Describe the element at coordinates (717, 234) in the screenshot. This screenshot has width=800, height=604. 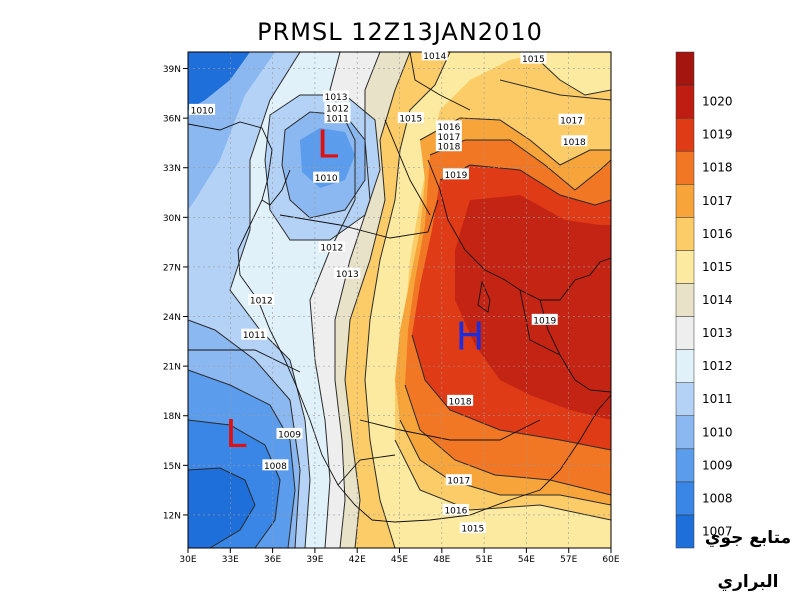
I see `colorbar-label: 1016` at that location.